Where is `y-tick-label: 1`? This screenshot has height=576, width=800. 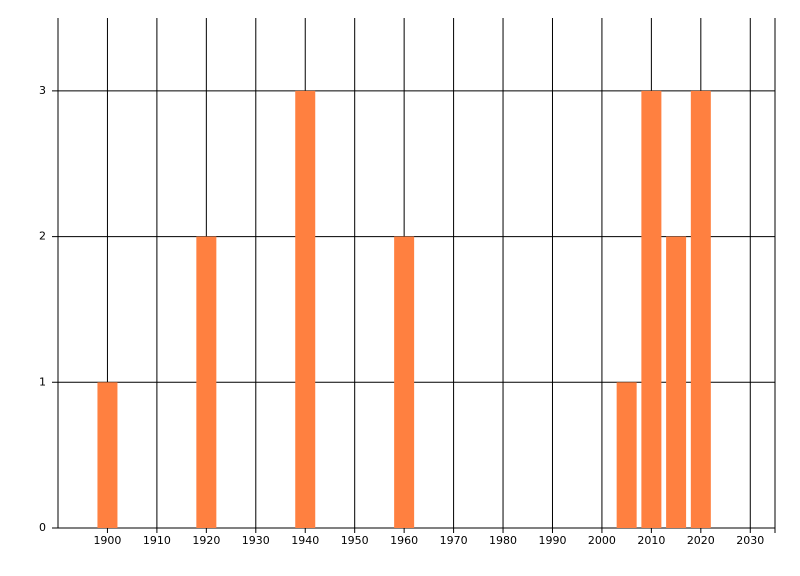 y-tick-label: 1 is located at coordinates (42, 381).